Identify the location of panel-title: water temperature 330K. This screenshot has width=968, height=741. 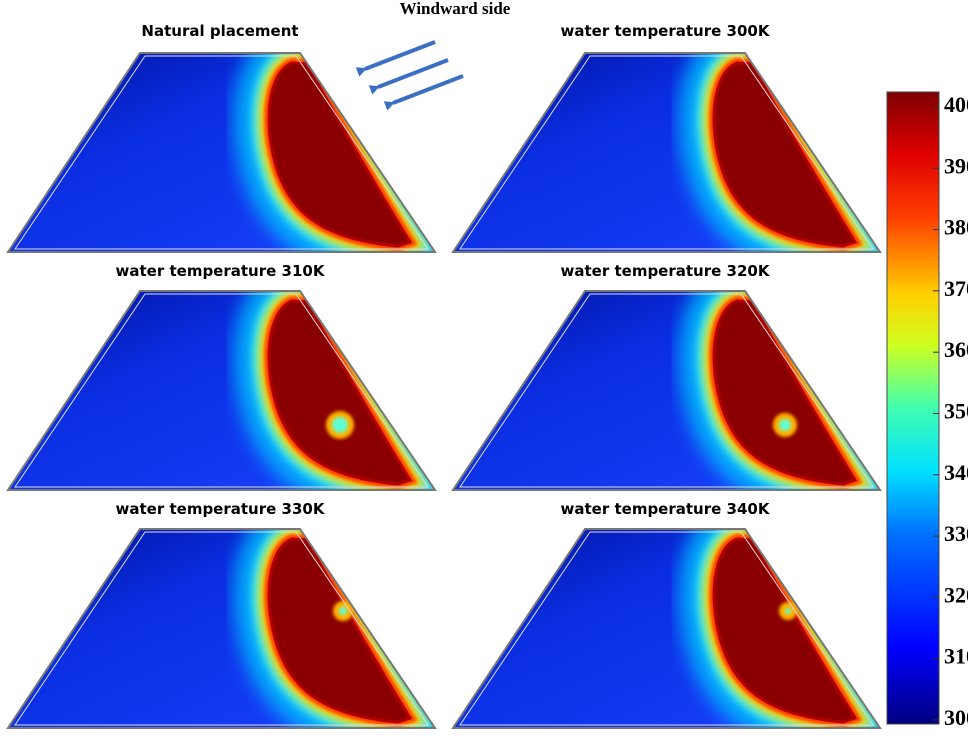
(221, 509).